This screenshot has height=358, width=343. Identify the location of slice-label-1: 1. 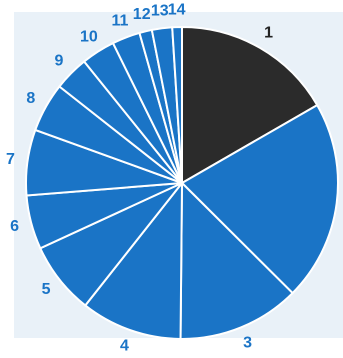
(268, 32).